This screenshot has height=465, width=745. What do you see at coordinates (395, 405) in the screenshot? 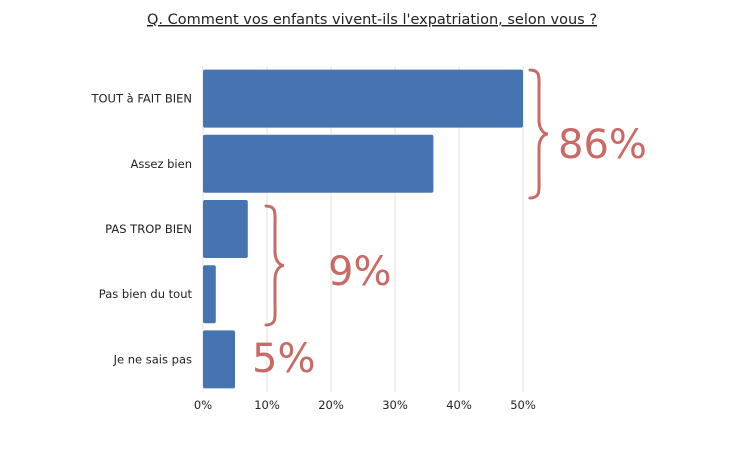
I see `x-tick-label: 30%` at bounding box center [395, 405].